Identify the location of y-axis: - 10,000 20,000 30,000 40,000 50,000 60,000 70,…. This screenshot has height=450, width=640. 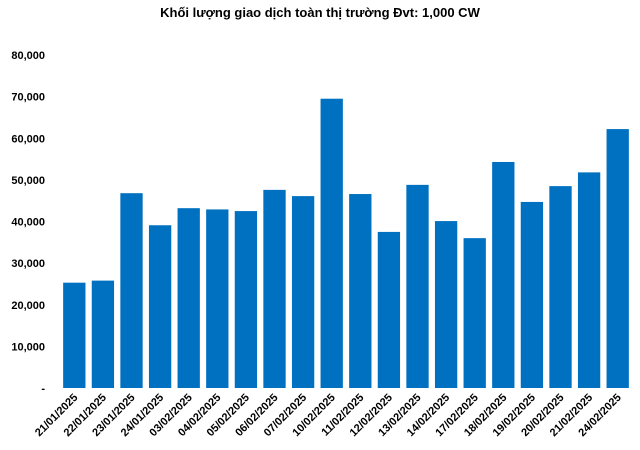
(28, 222).